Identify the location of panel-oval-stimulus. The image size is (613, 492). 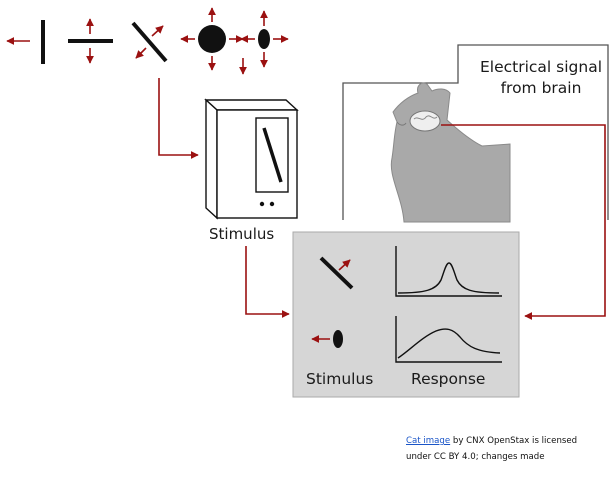
(327, 339).